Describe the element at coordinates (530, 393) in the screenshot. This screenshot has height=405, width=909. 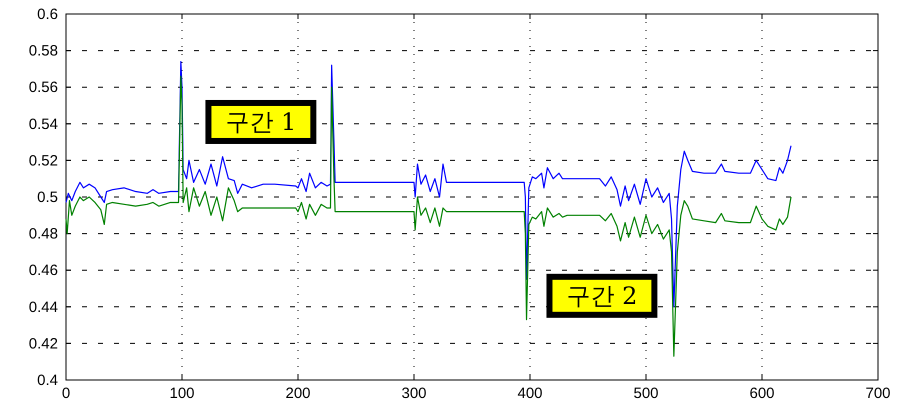
I see `x-tick-label: 400` at that location.